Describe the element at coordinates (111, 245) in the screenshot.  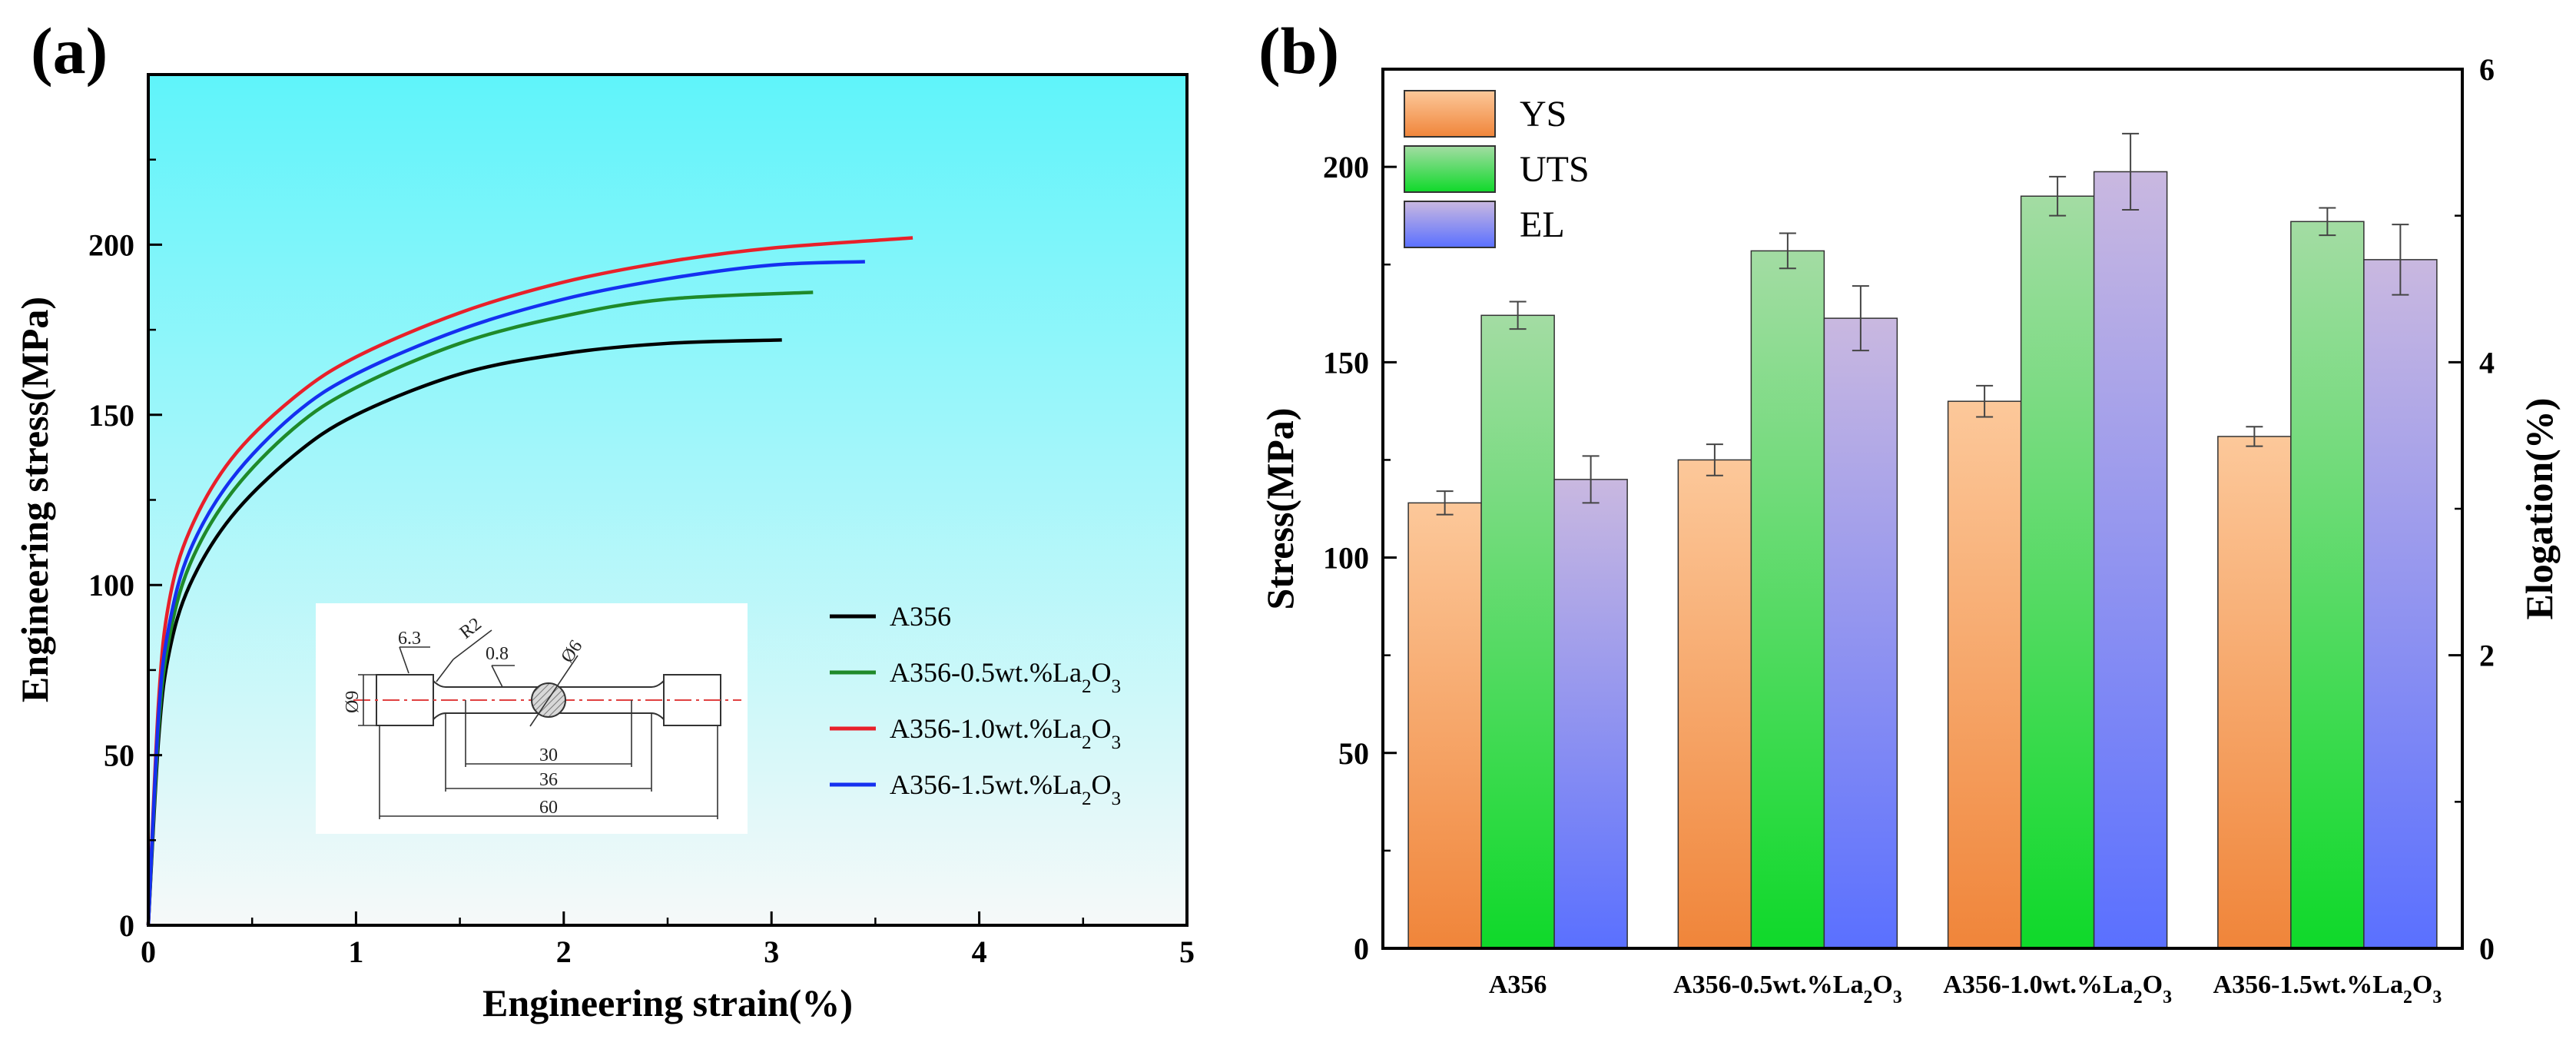
I see `y-tick-label: 200` at that location.